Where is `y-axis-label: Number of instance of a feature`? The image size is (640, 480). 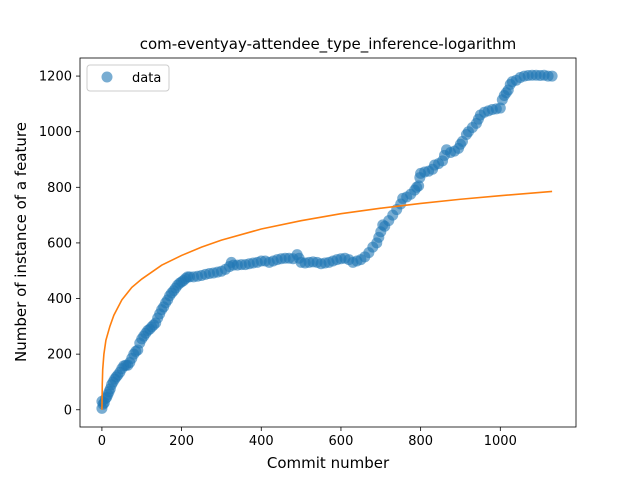 y-axis-label: Number of instance of a feature is located at coordinates (21, 242).